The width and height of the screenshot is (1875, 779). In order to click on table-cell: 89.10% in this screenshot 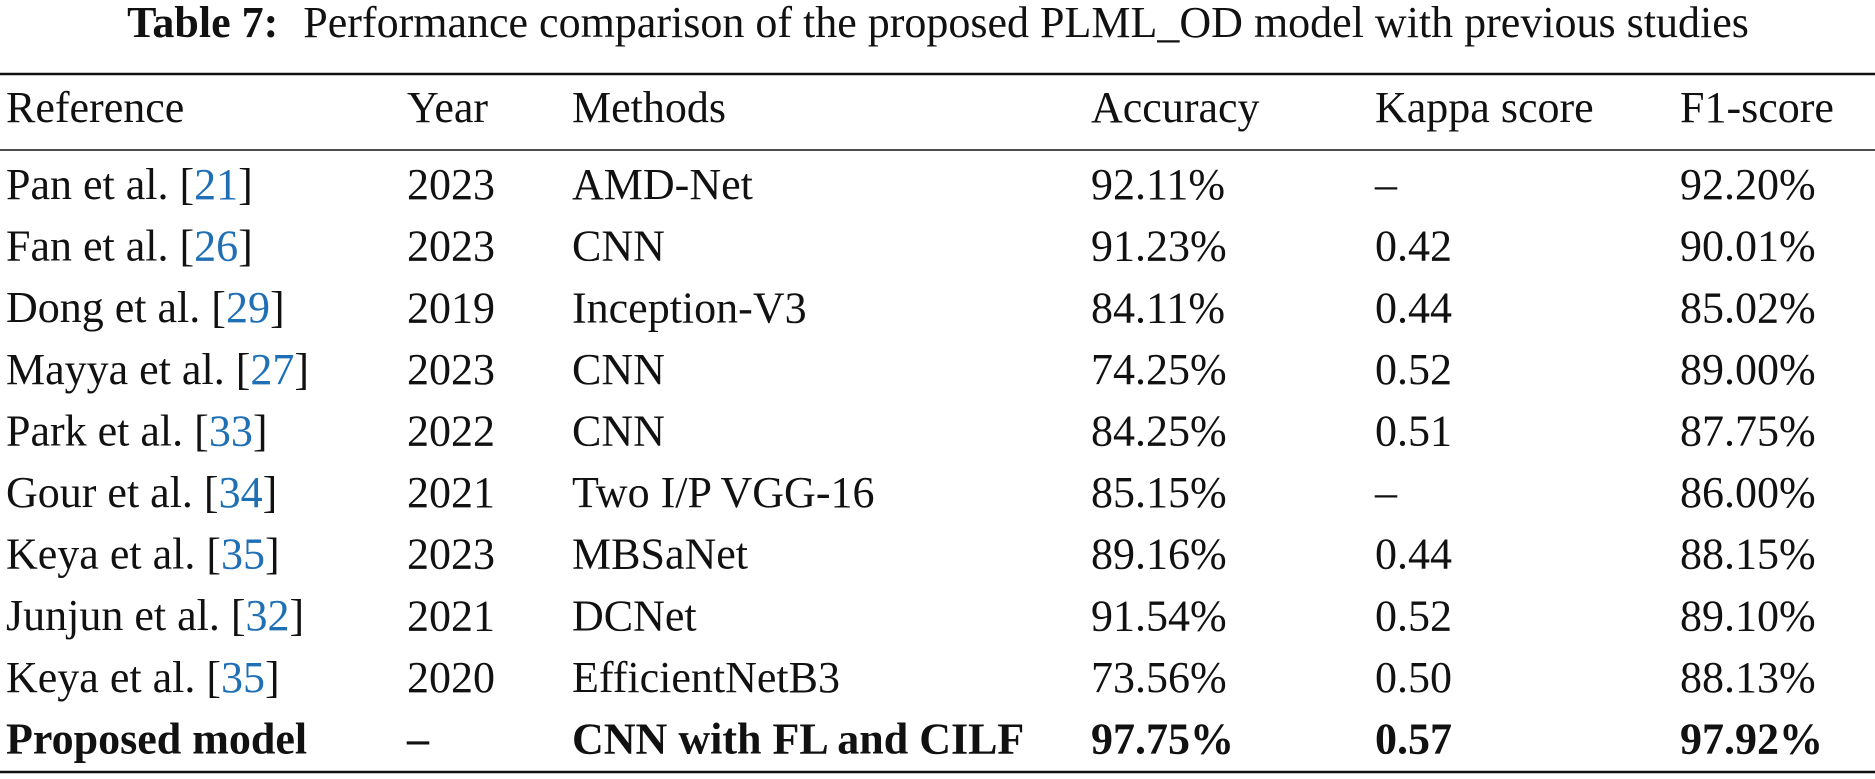, I will do `click(1748, 615)`.